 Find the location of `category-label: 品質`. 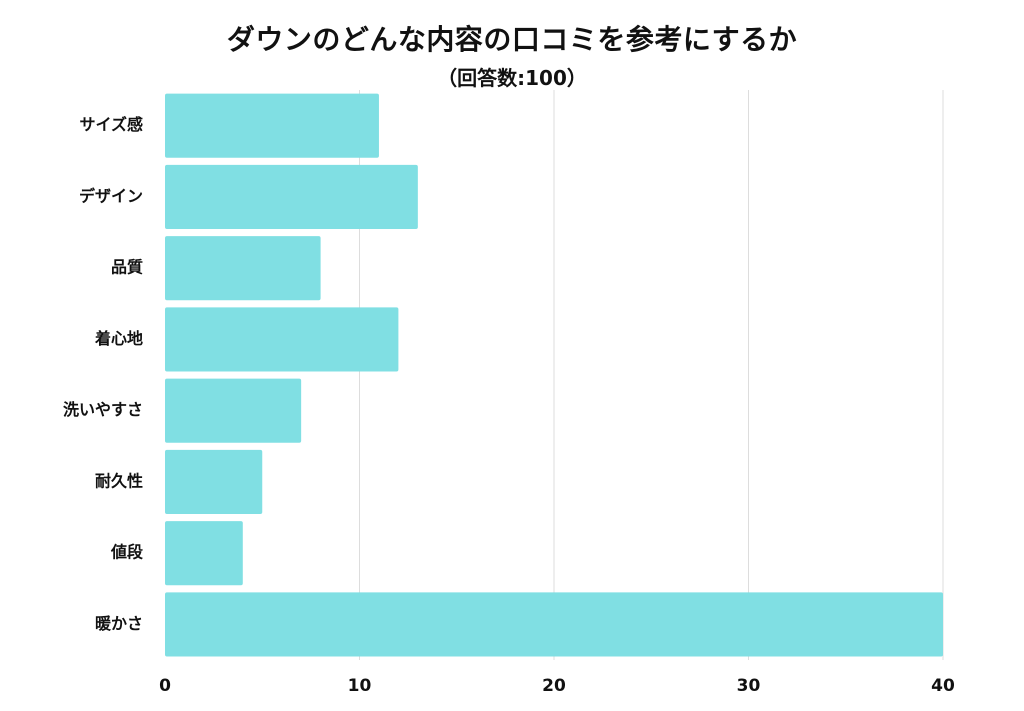

category-label: 品質 is located at coordinates (127, 267).